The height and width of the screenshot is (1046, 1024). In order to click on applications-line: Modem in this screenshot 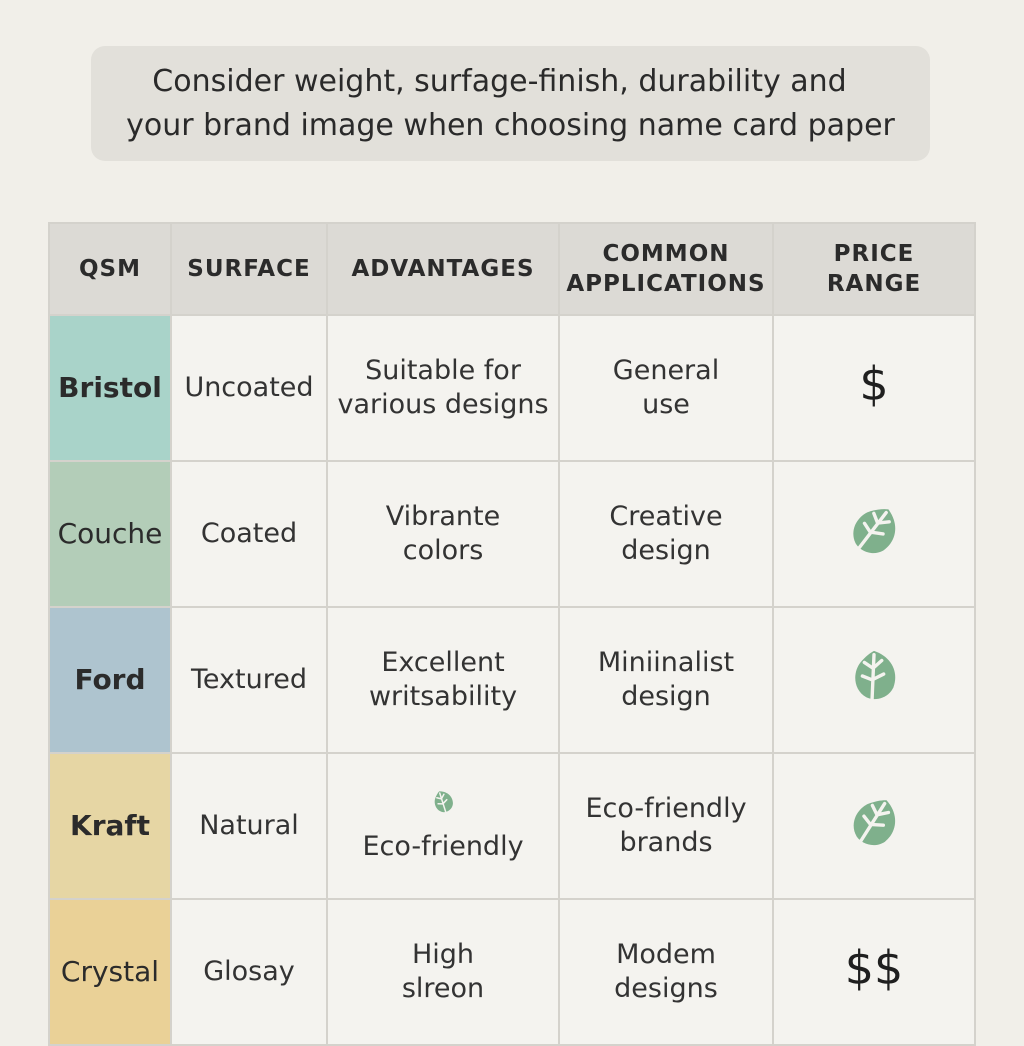, I will do `click(666, 954)`.